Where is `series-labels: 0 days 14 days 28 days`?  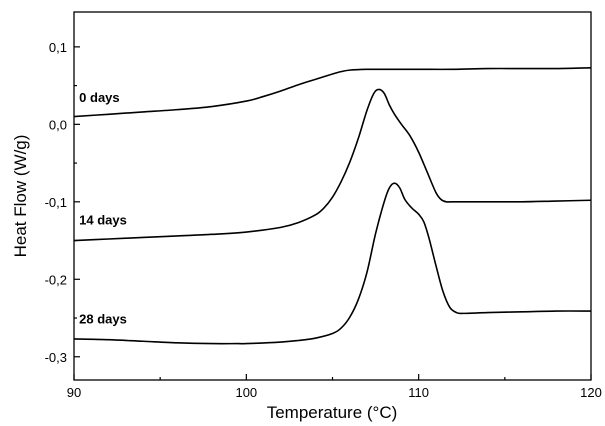
series-labels: 0 days 14 days 28 days is located at coordinates (103, 208).